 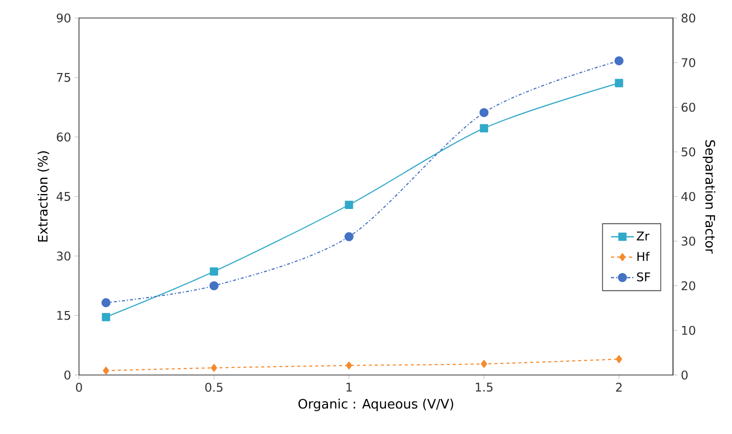 I want to click on legend-label: Zr, so click(x=643, y=236).